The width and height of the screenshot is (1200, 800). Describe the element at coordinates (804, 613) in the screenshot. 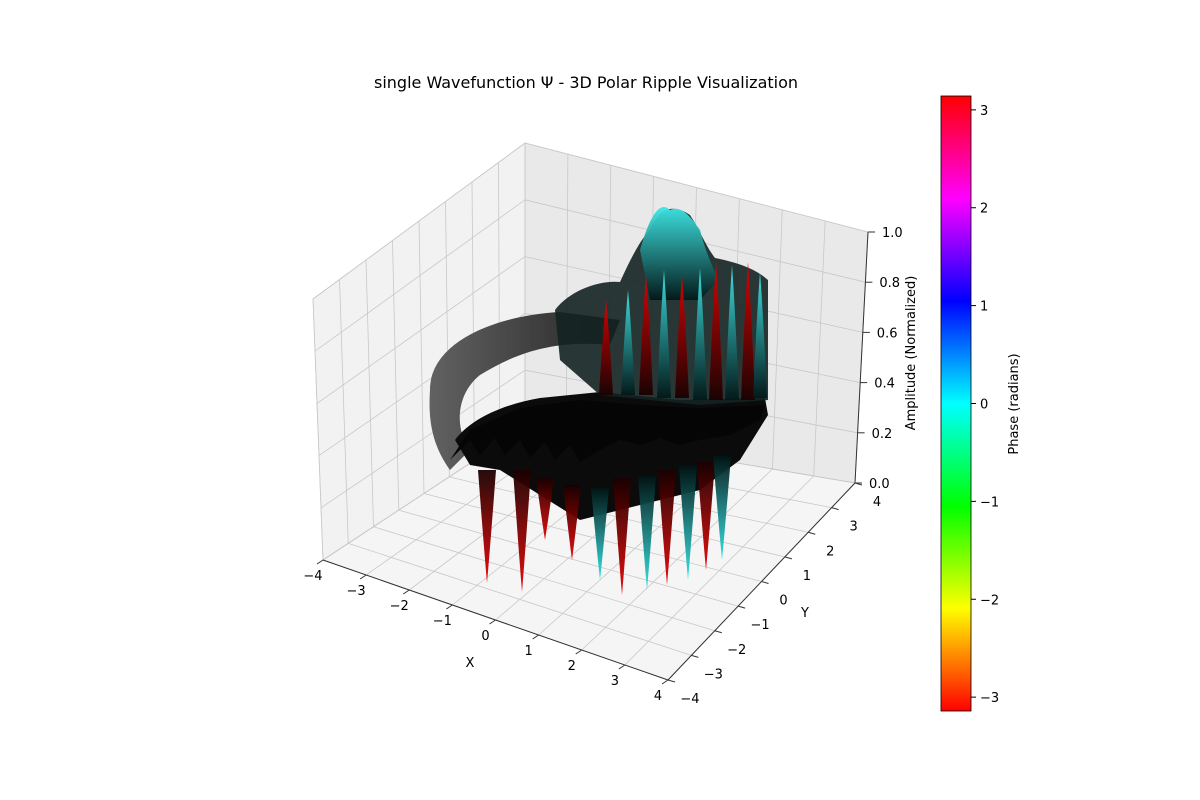

I see `y-axis-label: Y` at that location.